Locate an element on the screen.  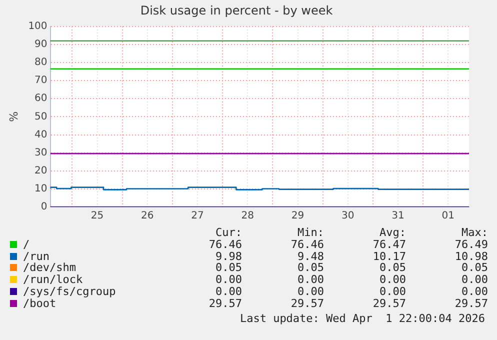
y-tick-label: 10 is located at coordinates (41, 189).